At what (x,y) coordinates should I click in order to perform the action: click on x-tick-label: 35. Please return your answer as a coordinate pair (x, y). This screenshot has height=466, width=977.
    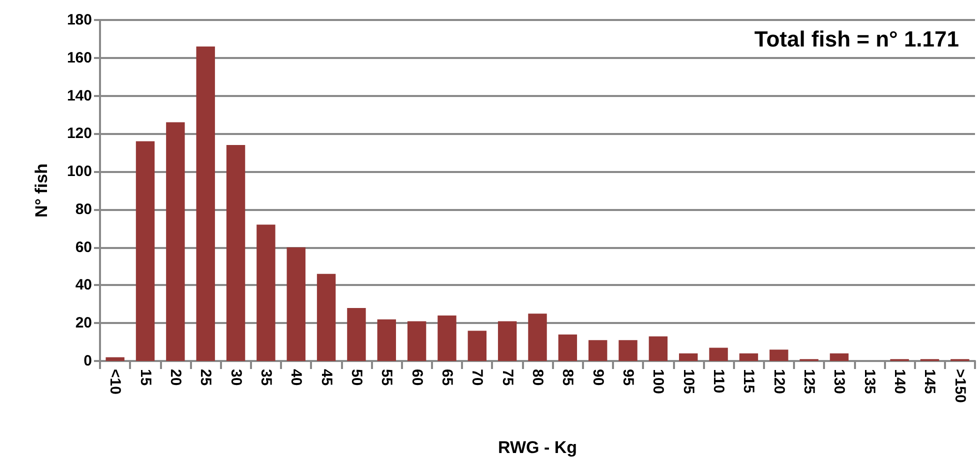
    Looking at the image, I should click on (265, 377).